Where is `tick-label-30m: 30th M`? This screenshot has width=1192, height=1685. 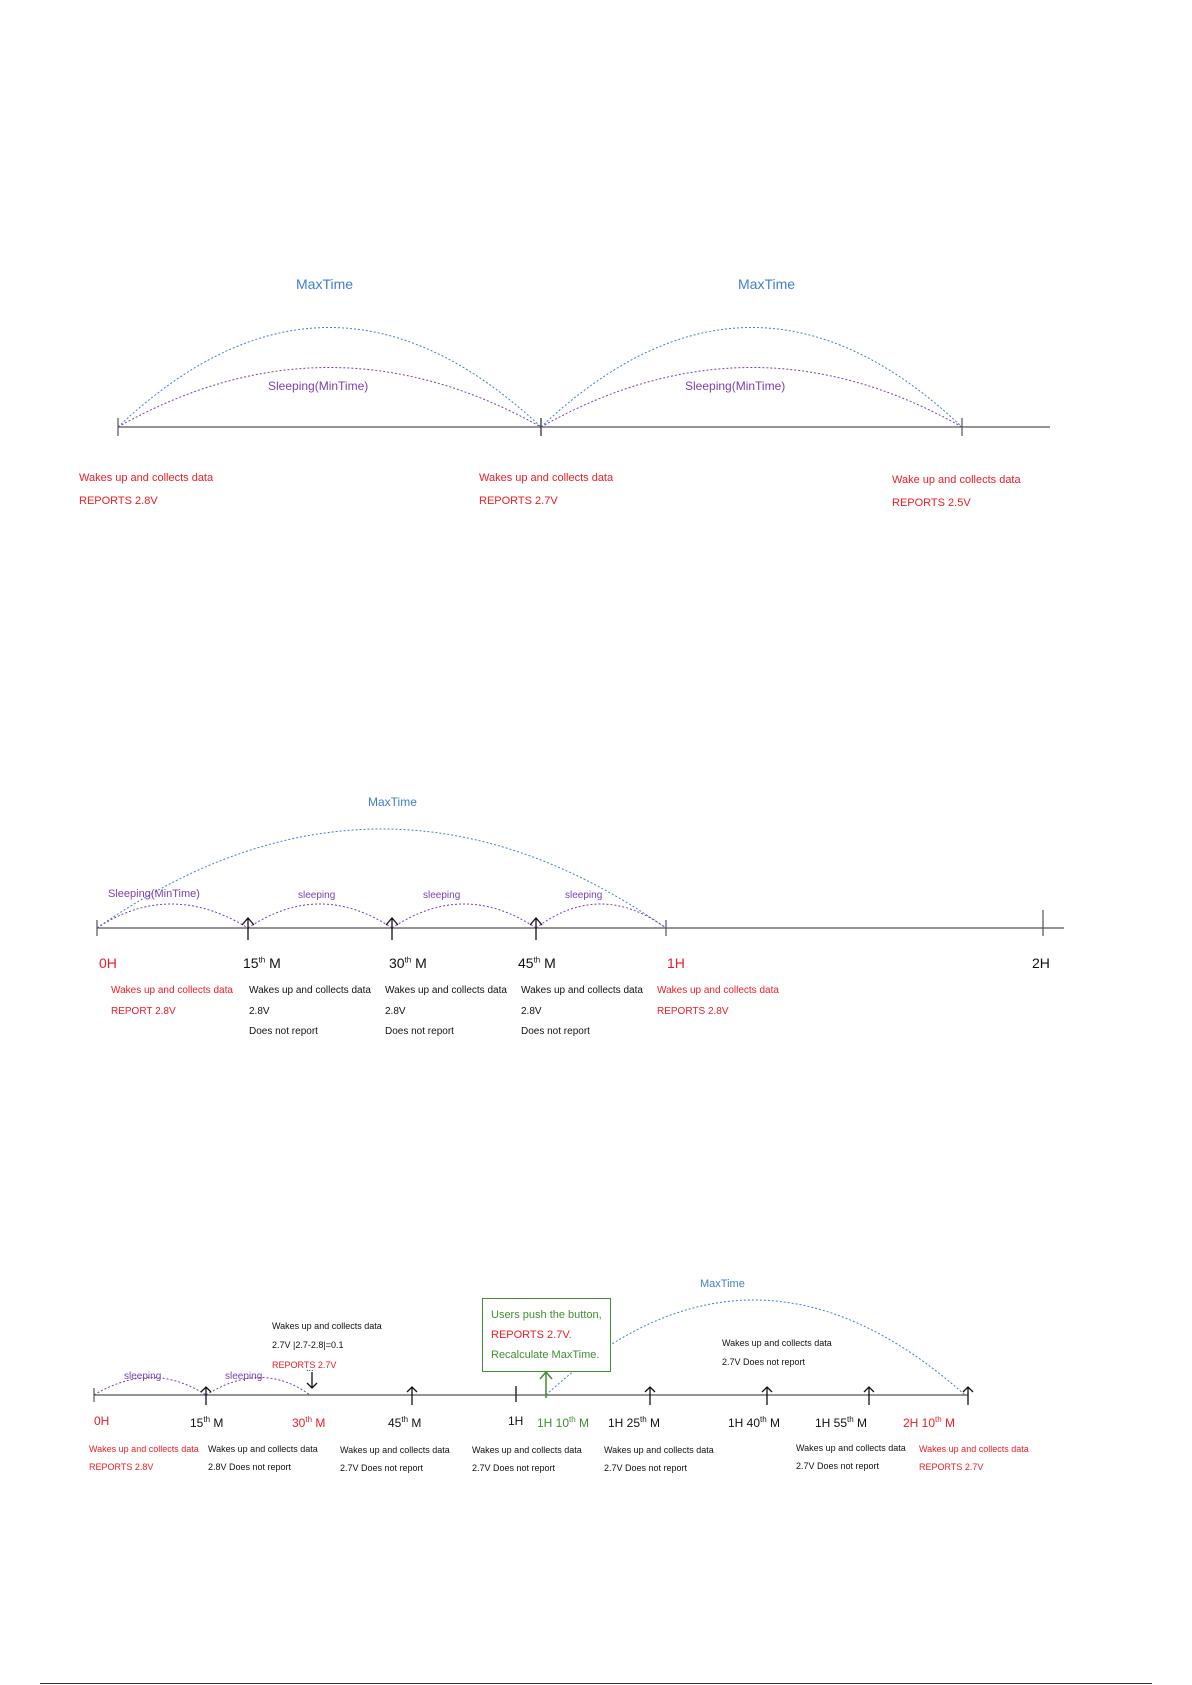 tick-label-30m: 30th M is located at coordinates (408, 963).